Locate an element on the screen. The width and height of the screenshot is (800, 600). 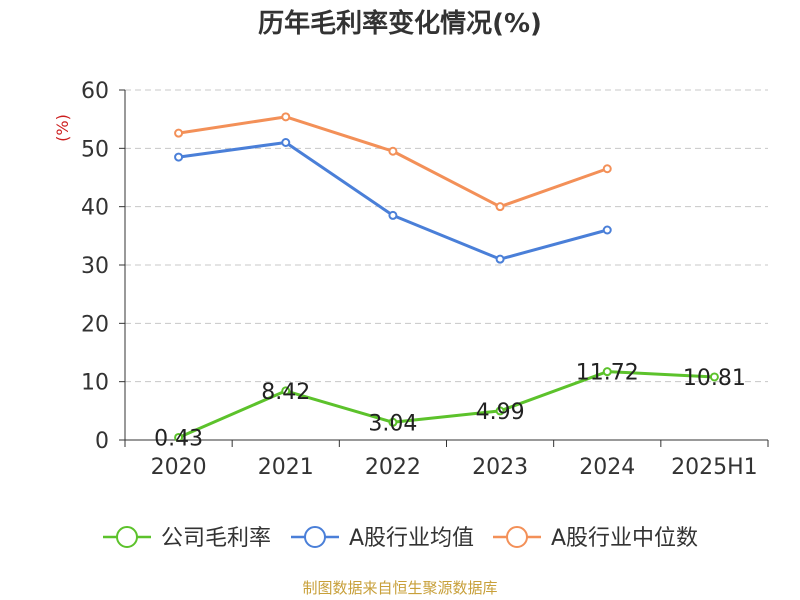
y-tick-label: 0 is located at coordinates (102, 441).